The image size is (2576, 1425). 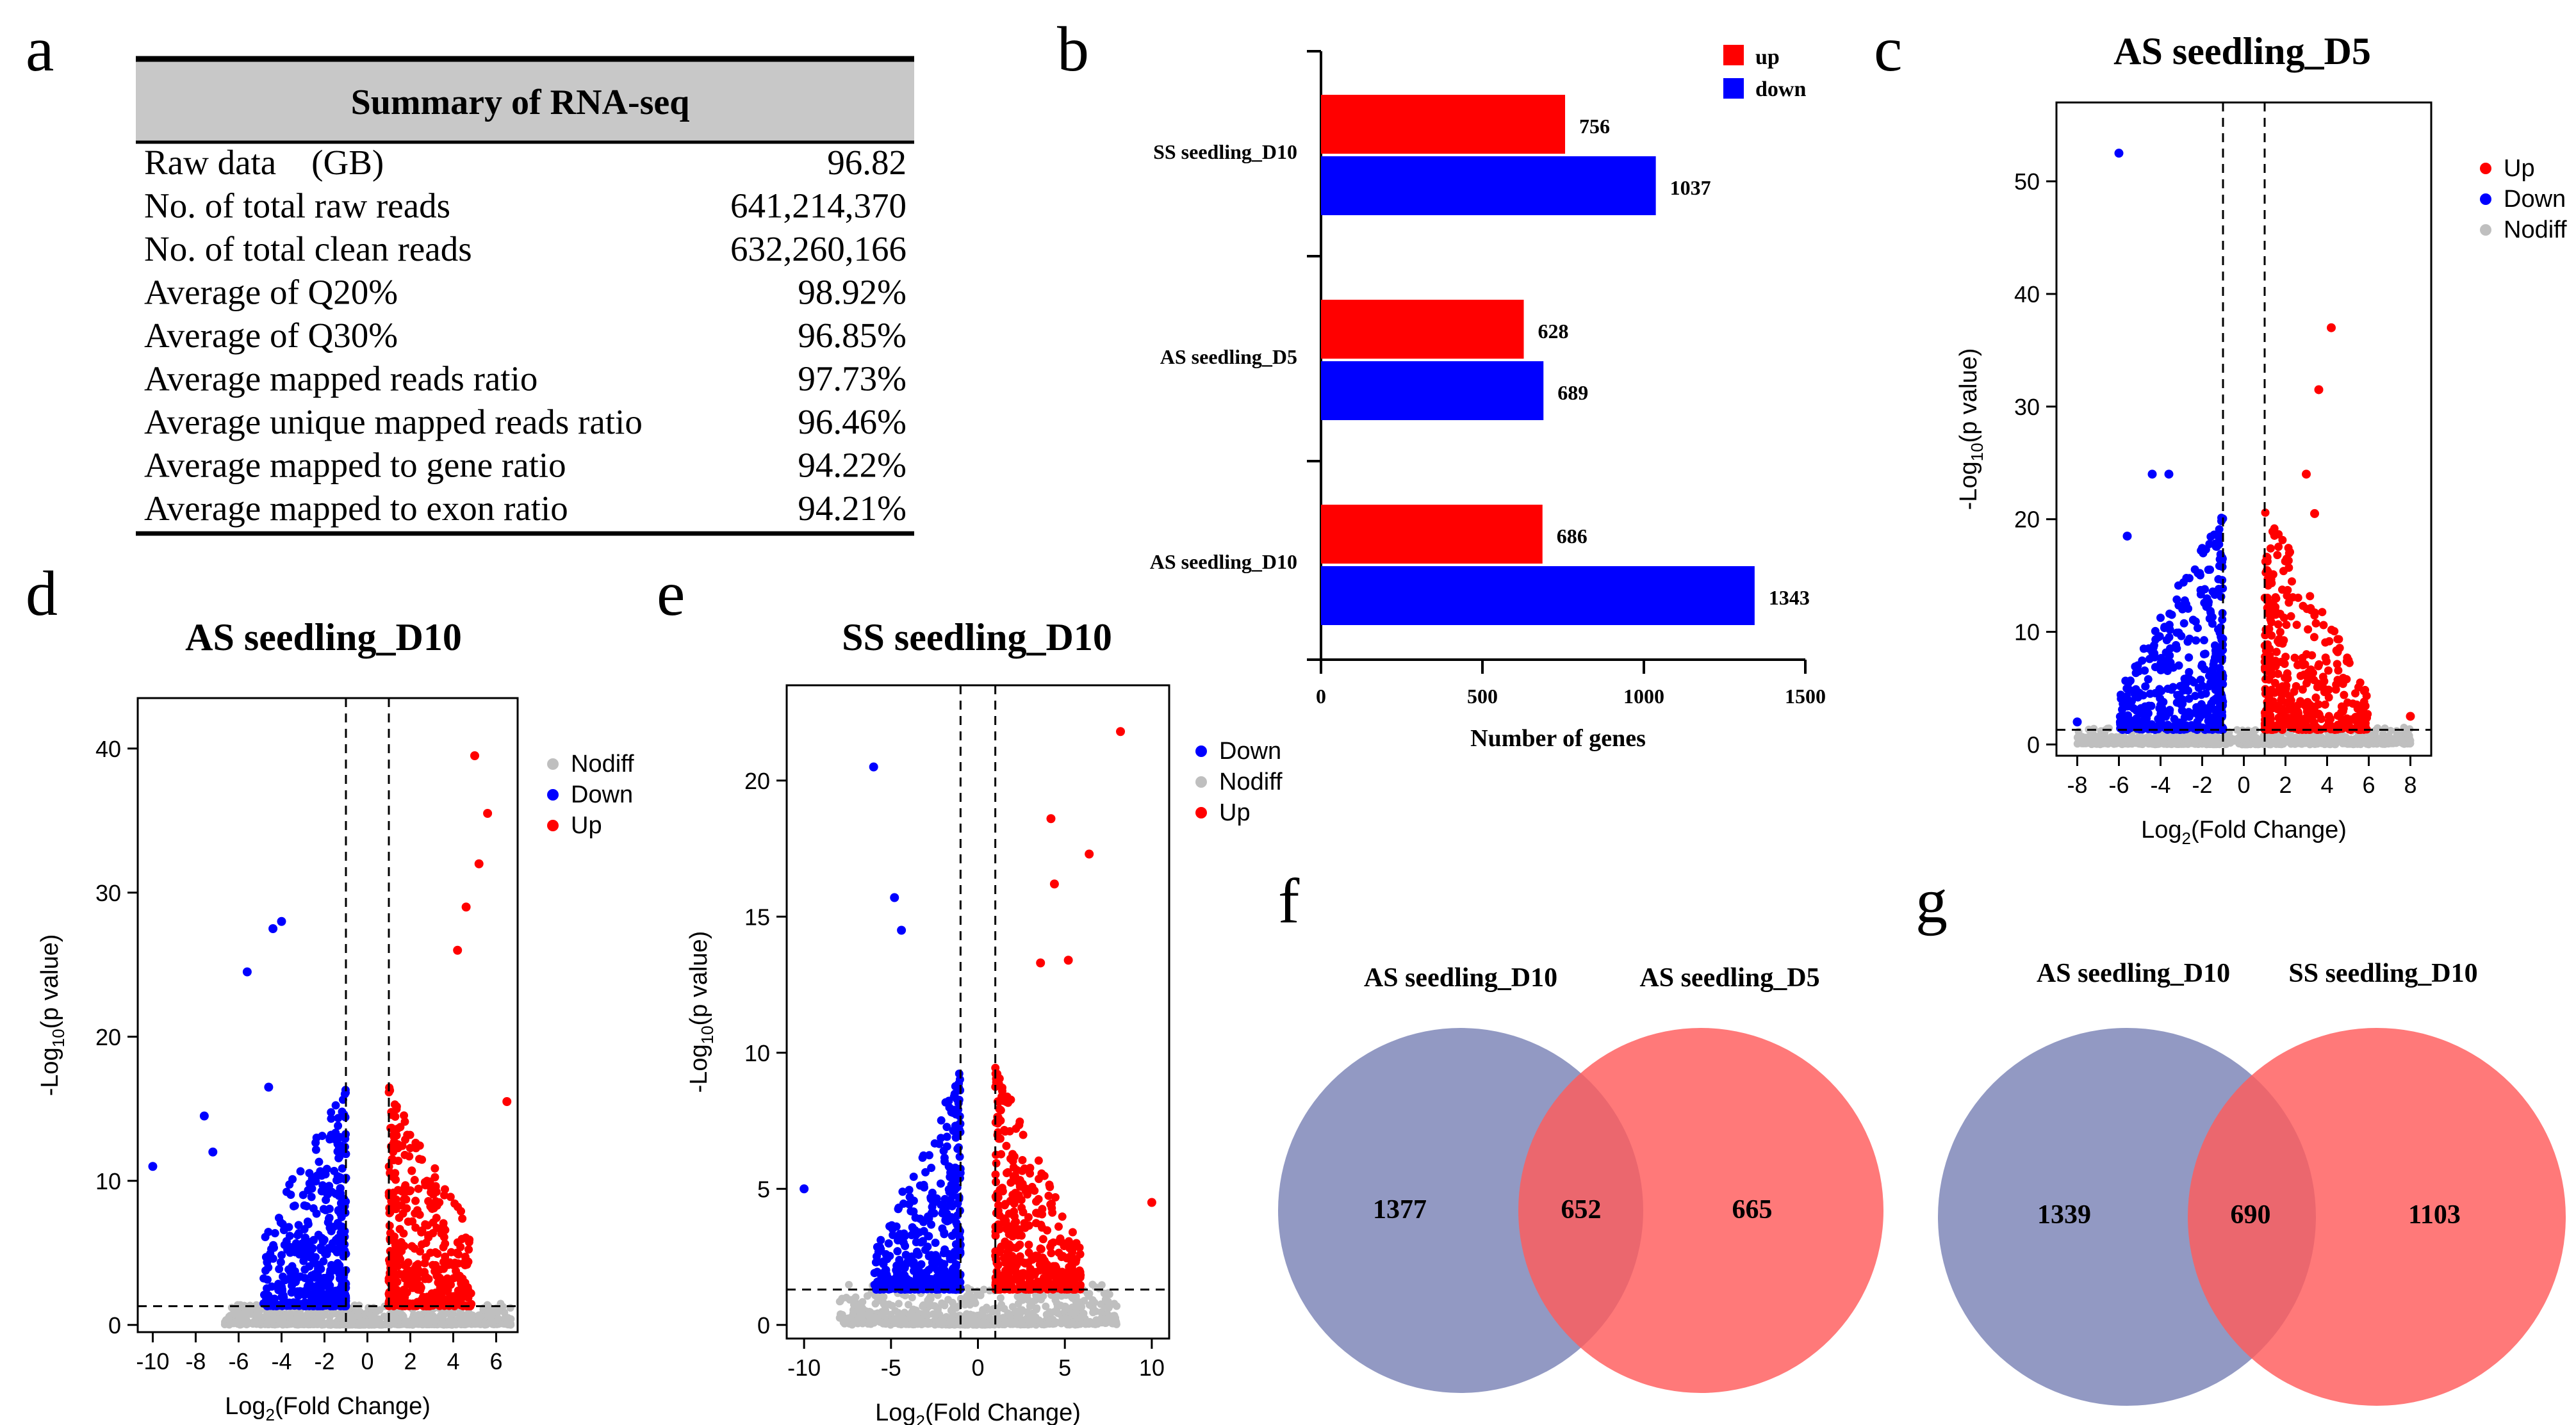 I want to click on bar-x-tick-label: 500, so click(x=1483, y=696).